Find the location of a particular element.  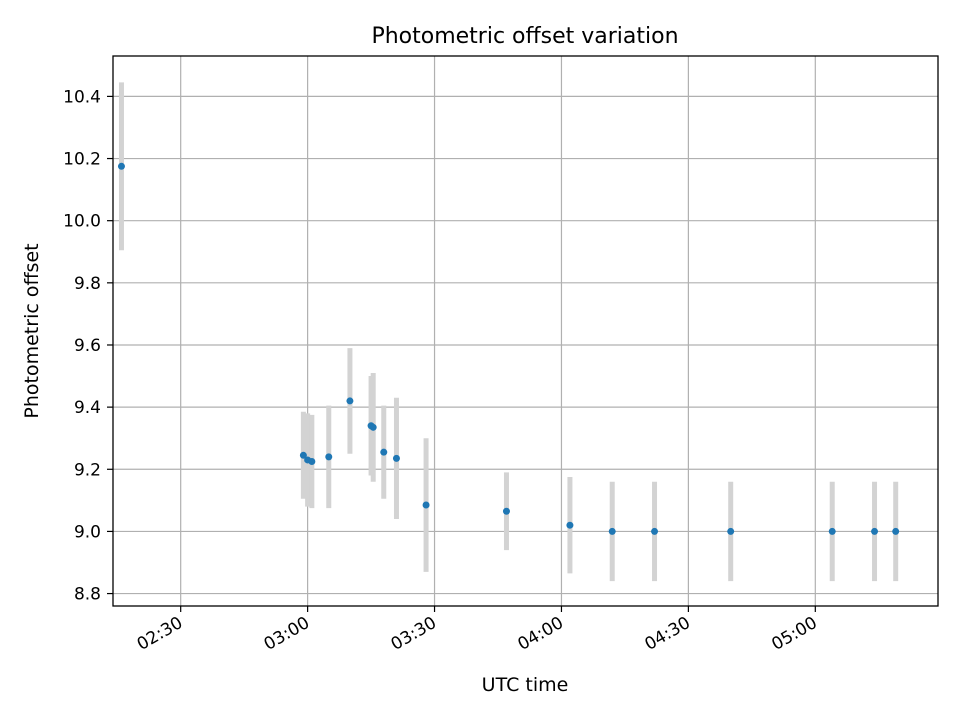

y-tick-label: 10.2 is located at coordinates (82, 160).